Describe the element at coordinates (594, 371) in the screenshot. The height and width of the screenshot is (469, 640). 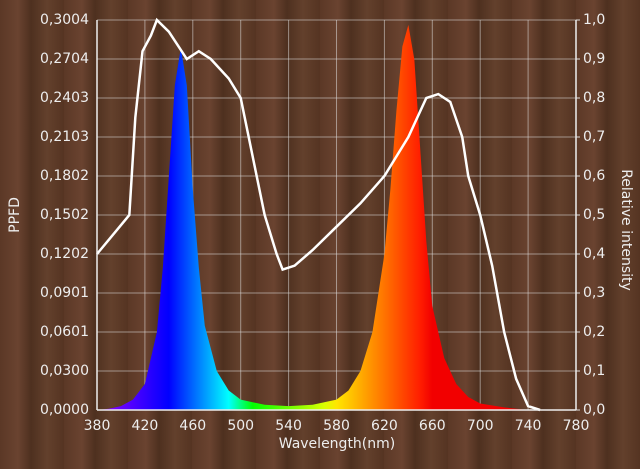
I see `y2-tick-label: 0,1` at that location.